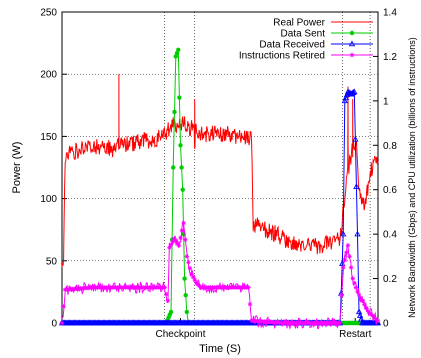 The image size is (421, 358). Describe the element at coordinates (390, 146) in the screenshot. I see `y2-tick-label: 0.8` at that location.